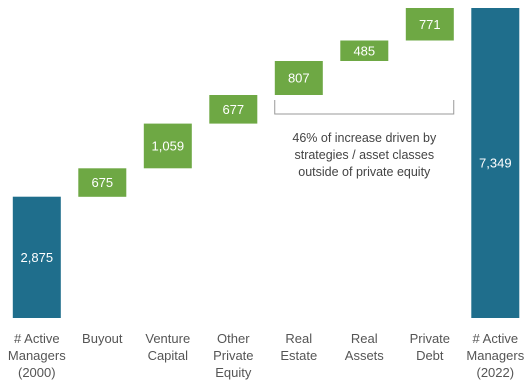 The image size is (532, 392). I want to click on value-label-4: 677, so click(233, 109).